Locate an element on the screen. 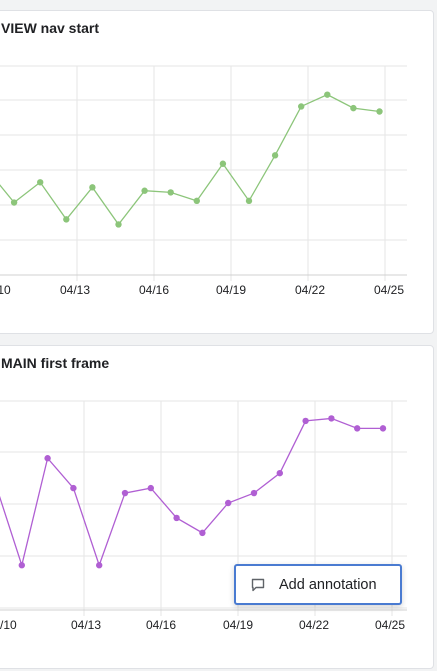 Image resolution: width=437 pixels, height=671 pixels. add-annotation-button: Add annotation is located at coordinates (318, 584).